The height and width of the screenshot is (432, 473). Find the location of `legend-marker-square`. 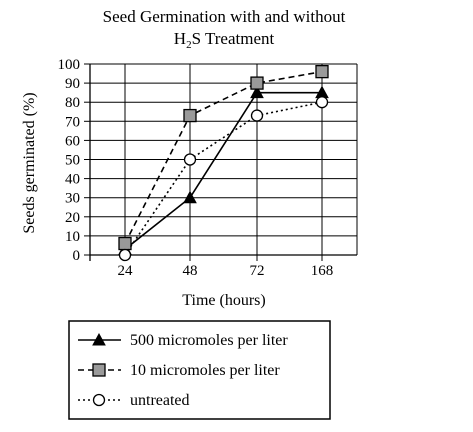

legend-marker-square is located at coordinates (99, 370).